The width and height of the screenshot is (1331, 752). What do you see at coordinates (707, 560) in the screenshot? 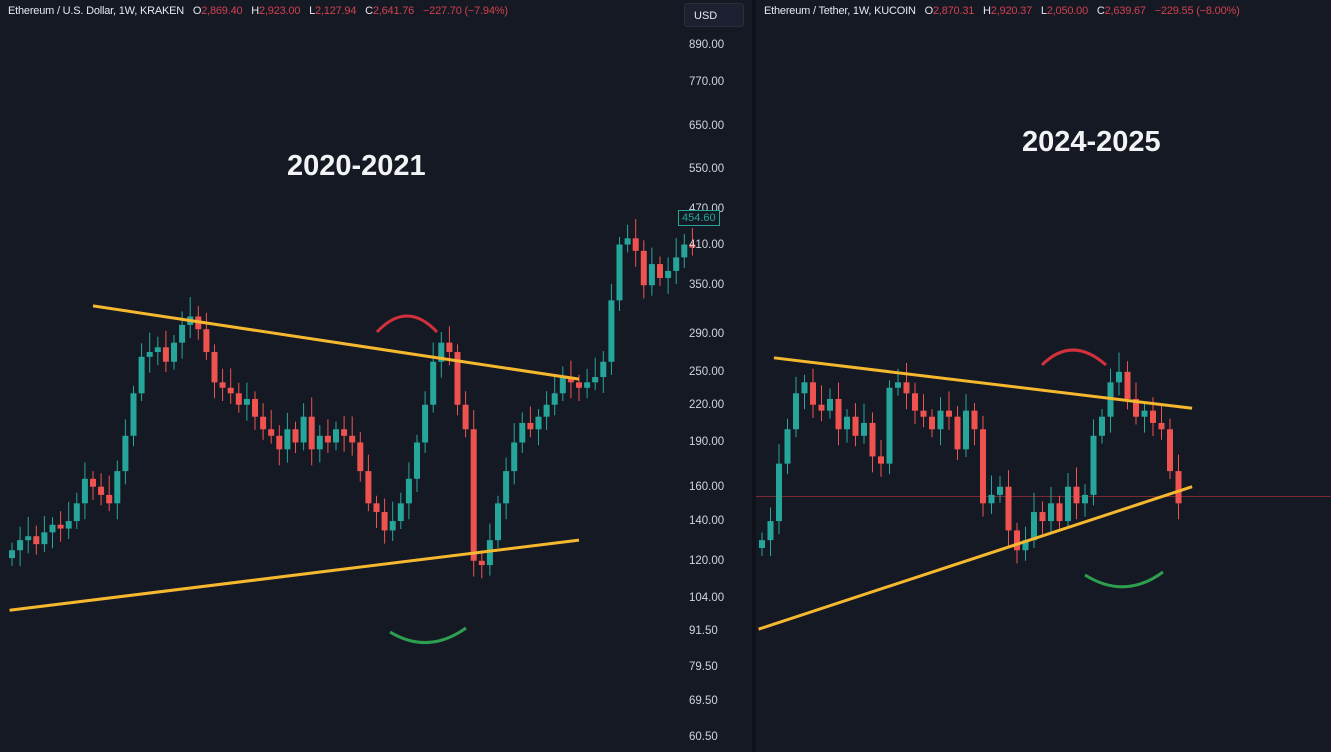
I see `y-tick-label: 120.00` at bounding box center [707, 560].